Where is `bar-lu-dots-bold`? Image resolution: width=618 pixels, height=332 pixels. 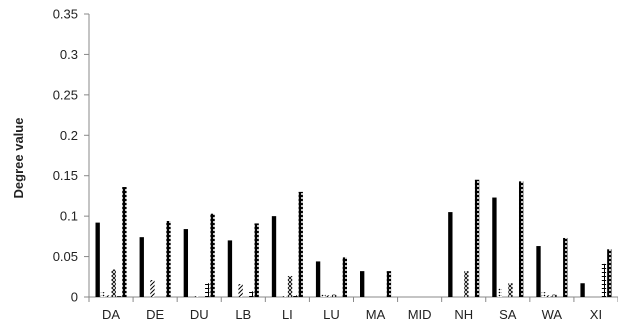
bar-lu-dots-bold is located at coordinates (344, 277).